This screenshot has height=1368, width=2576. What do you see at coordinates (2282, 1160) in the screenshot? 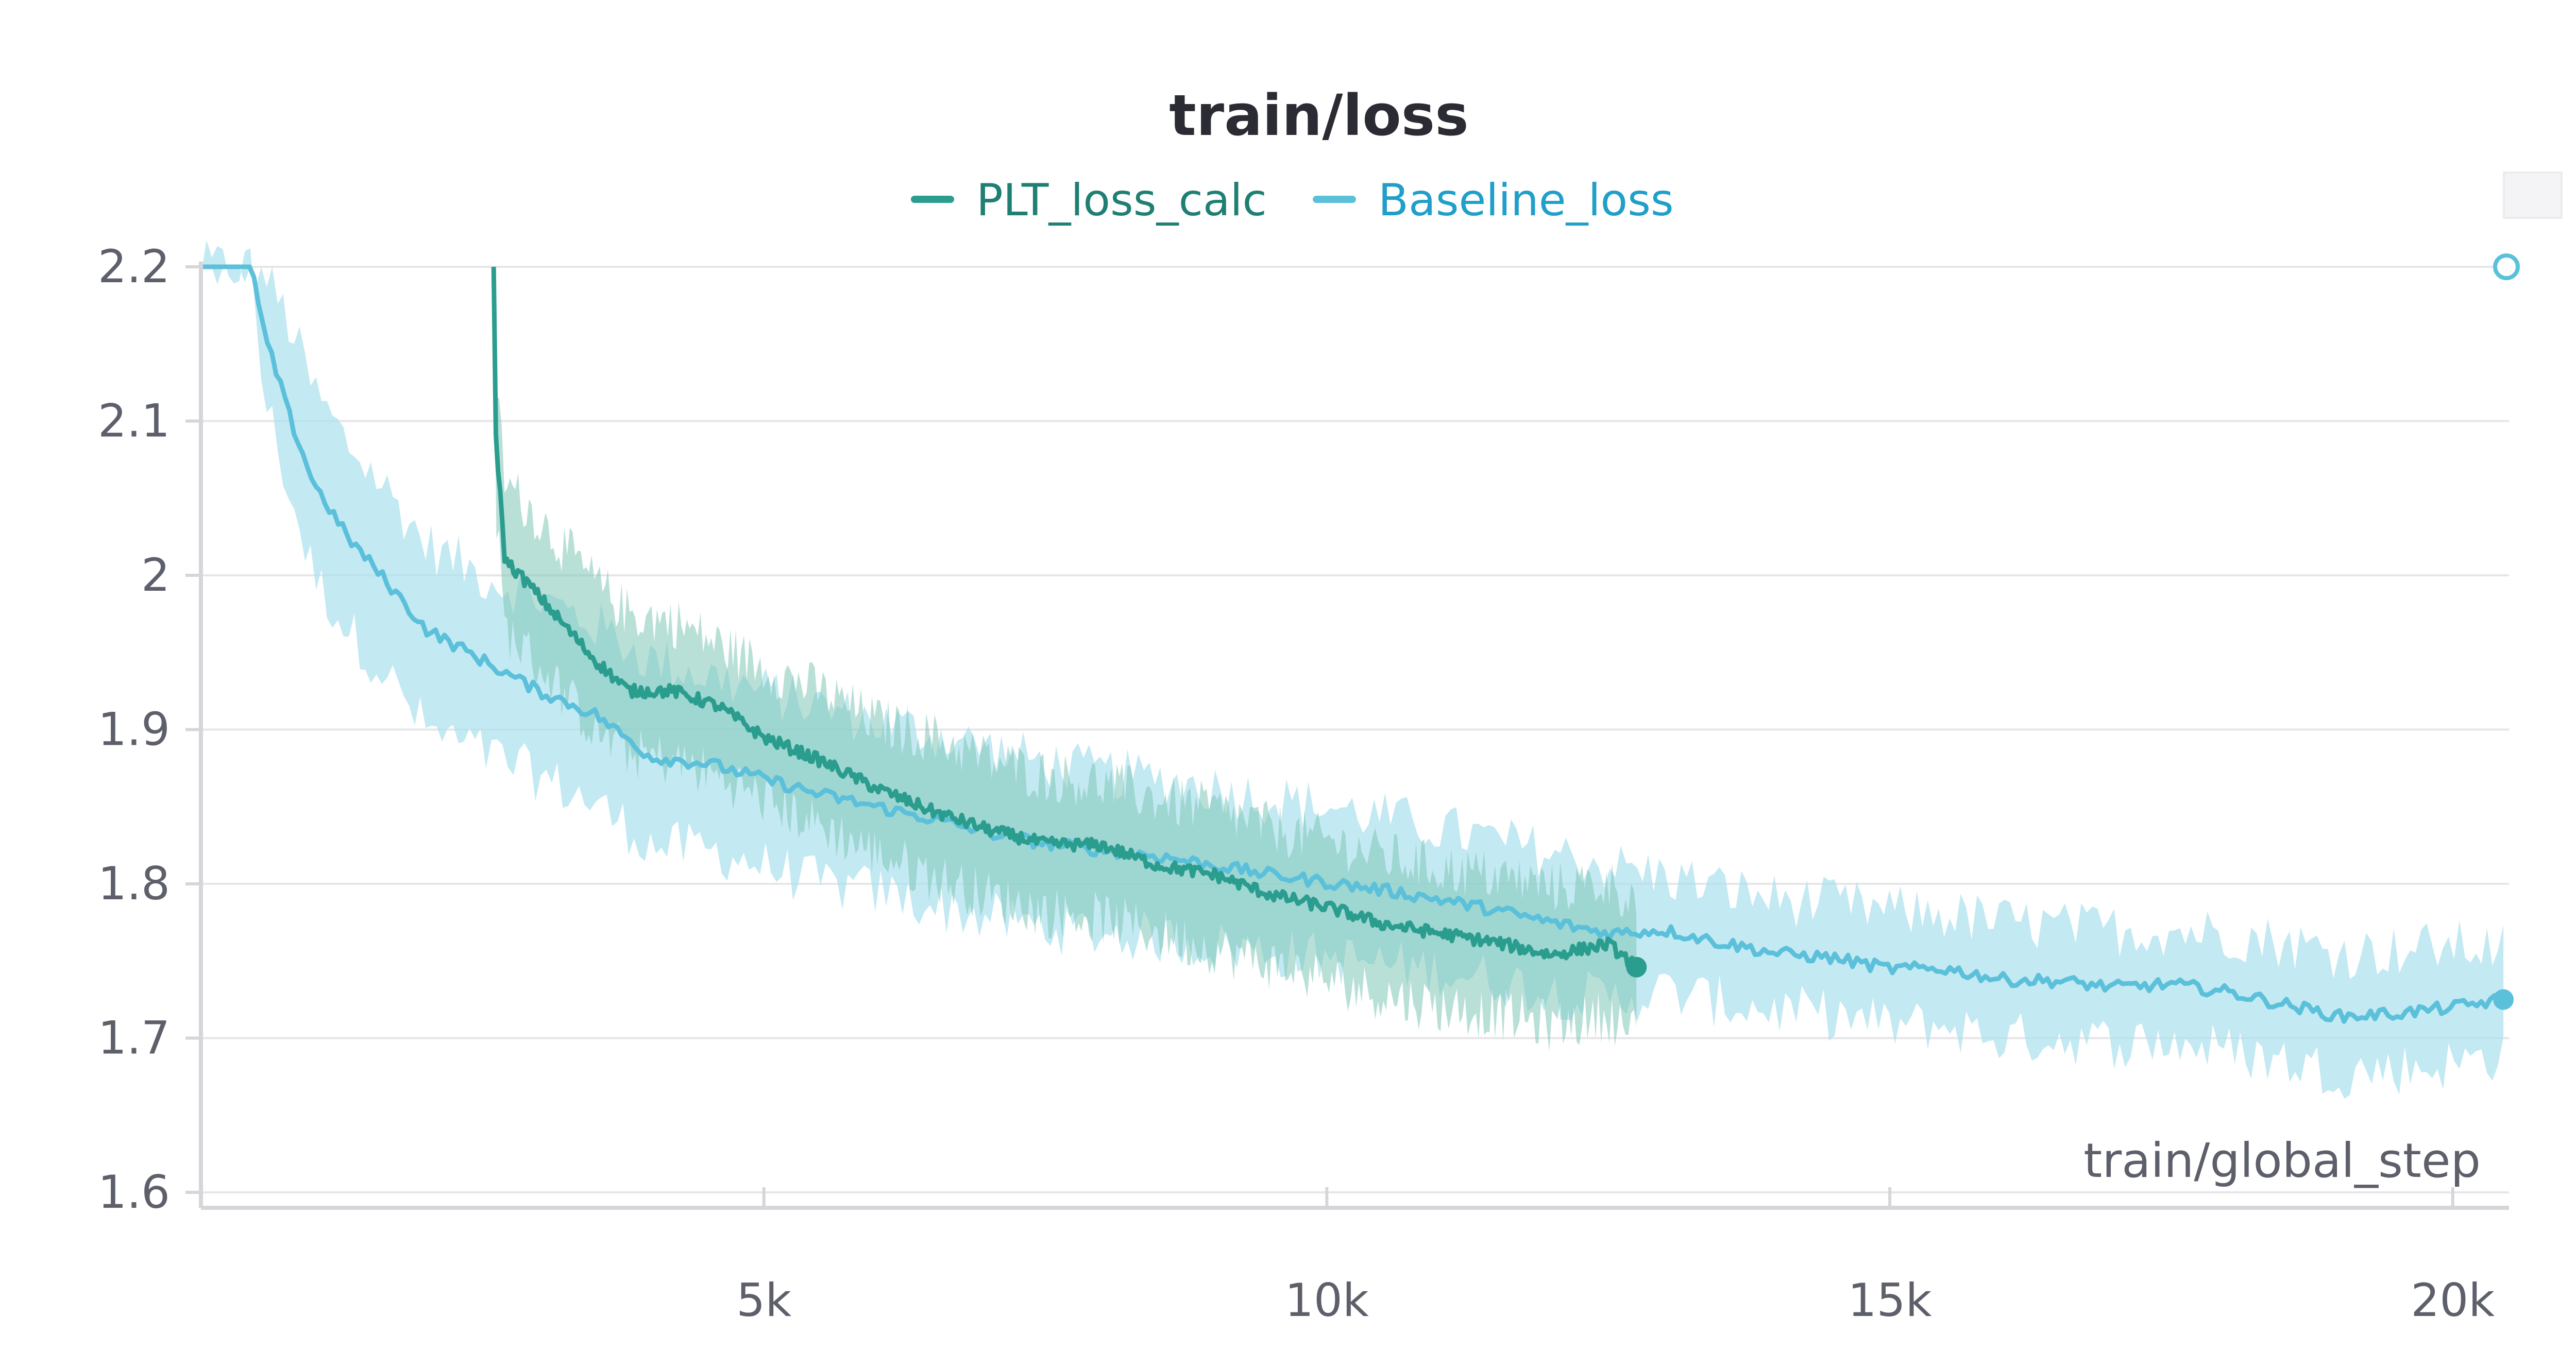
I see `x-axis-title: train/global_step` at bounding box center [2282, 1160].